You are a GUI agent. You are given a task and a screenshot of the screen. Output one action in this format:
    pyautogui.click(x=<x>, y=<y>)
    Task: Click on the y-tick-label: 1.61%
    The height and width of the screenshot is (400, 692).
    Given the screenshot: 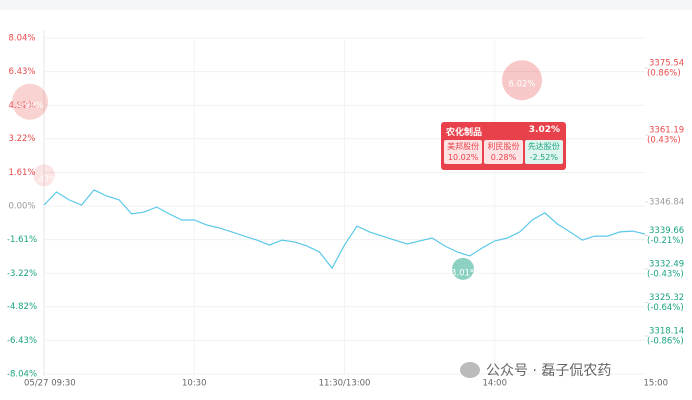 What is the action you would take?
    pyautogui.click(x=21, y=173)
    